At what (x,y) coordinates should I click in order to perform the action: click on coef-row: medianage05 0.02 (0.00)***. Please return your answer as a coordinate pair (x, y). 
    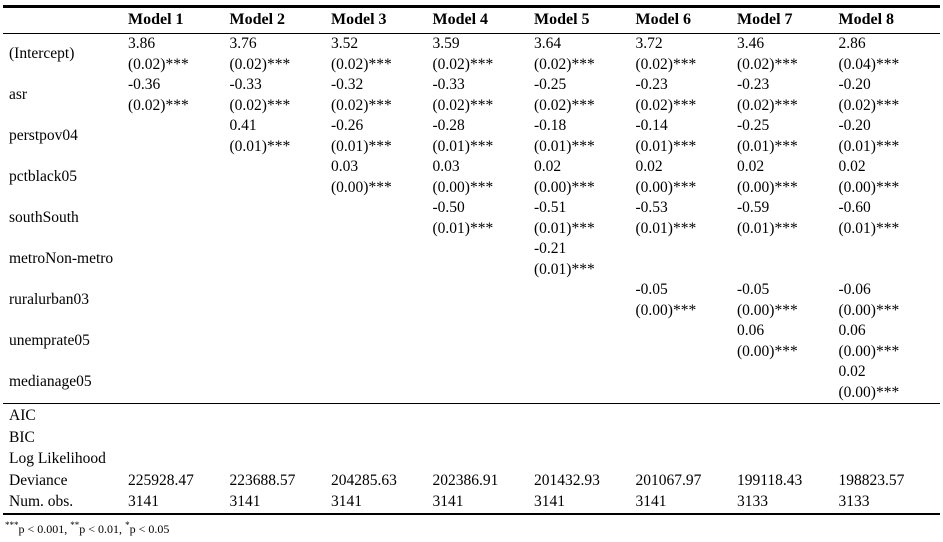
    Looking at the image, I should click on (471, 383).